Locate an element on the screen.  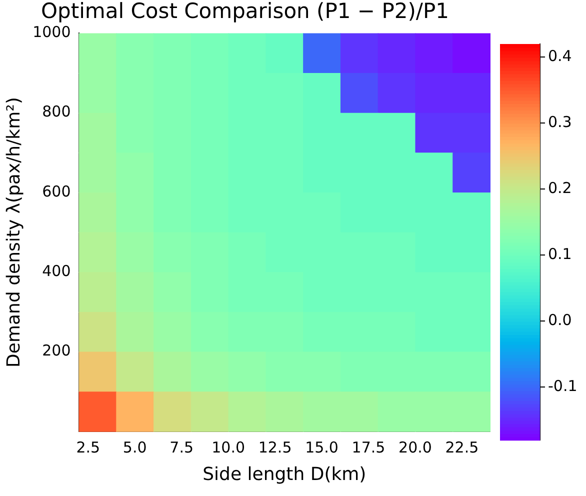
y-tick-label: 800 is located at coordinates (56, 111).